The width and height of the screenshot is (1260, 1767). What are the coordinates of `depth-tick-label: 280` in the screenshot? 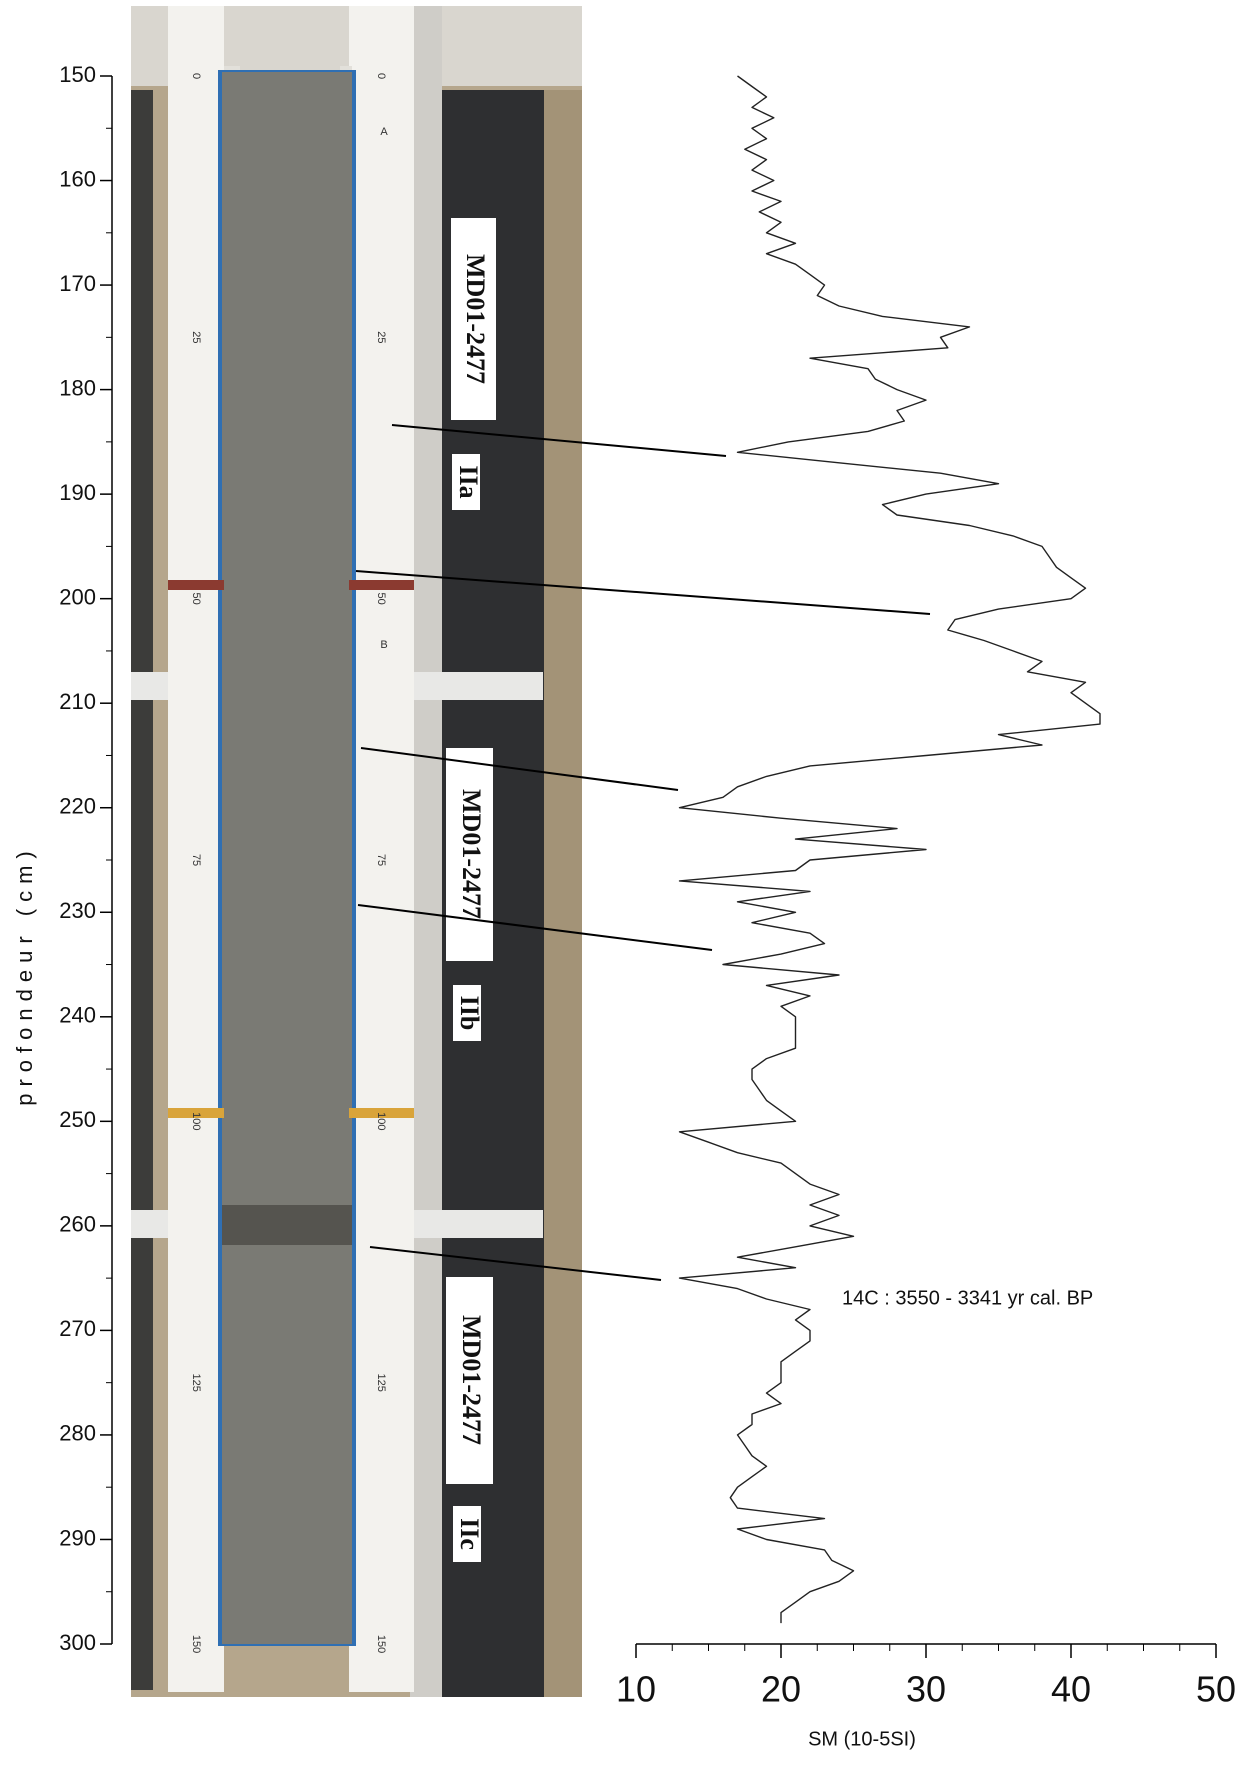 It's located at (77, 1433).